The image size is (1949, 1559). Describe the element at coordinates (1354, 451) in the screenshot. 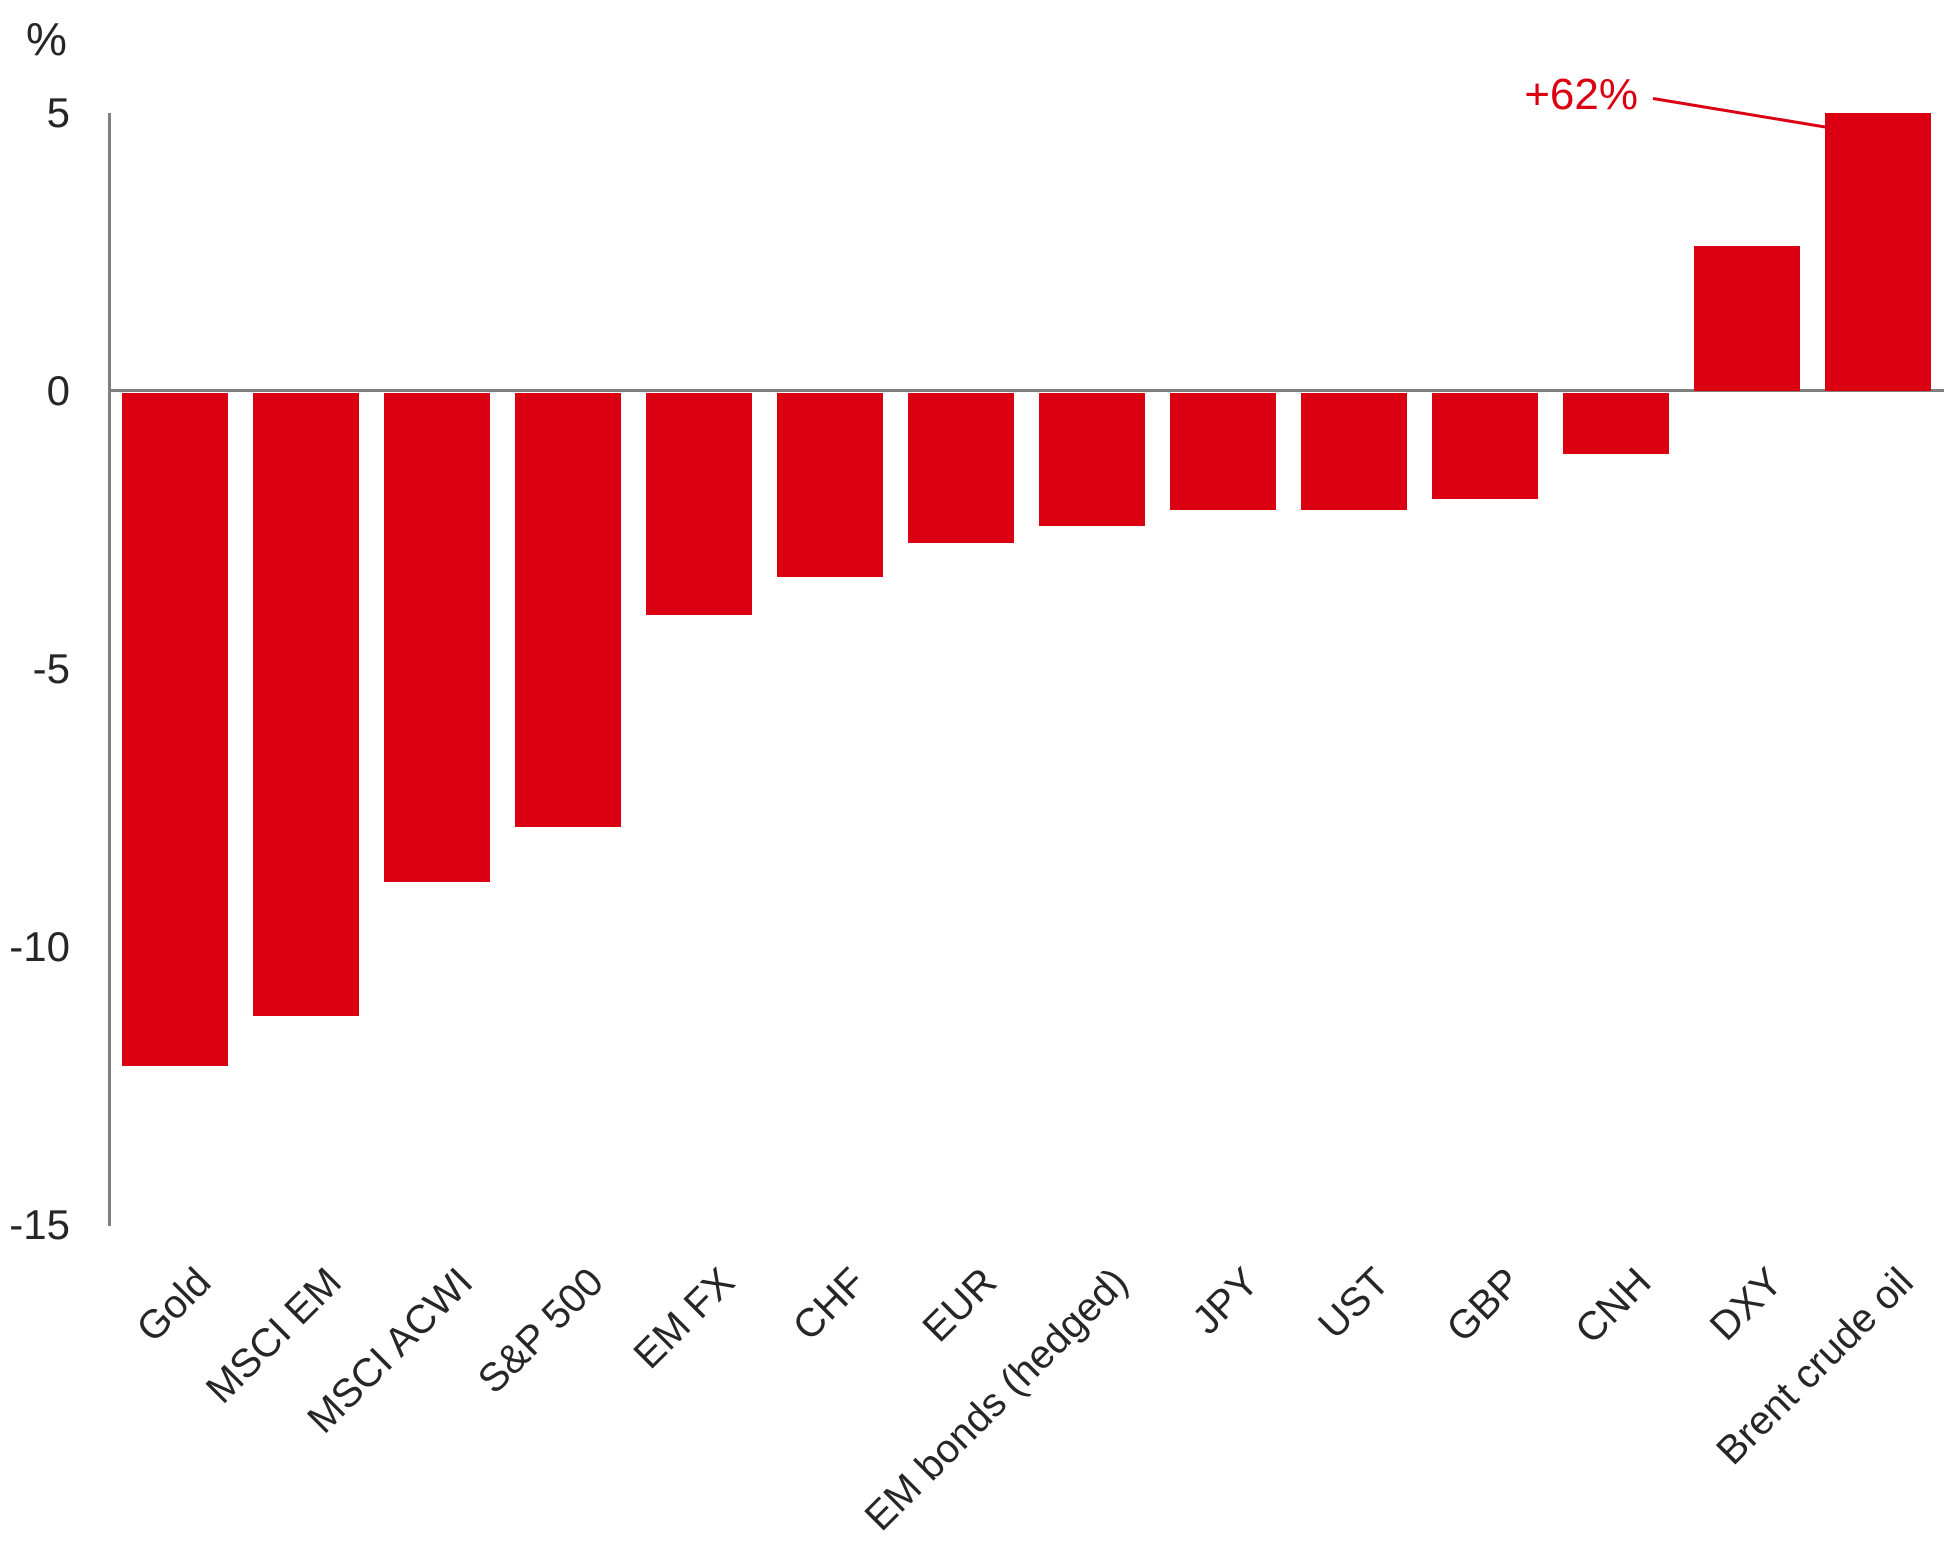

I see `bar-ust` at that location.